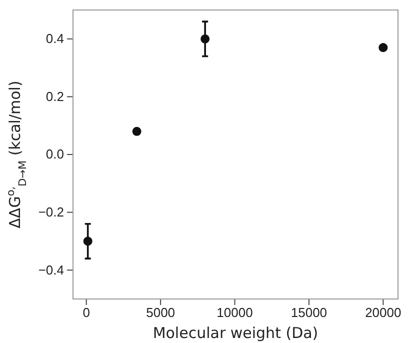  I want to click on x-tick-label: 0, so click(86, 312).